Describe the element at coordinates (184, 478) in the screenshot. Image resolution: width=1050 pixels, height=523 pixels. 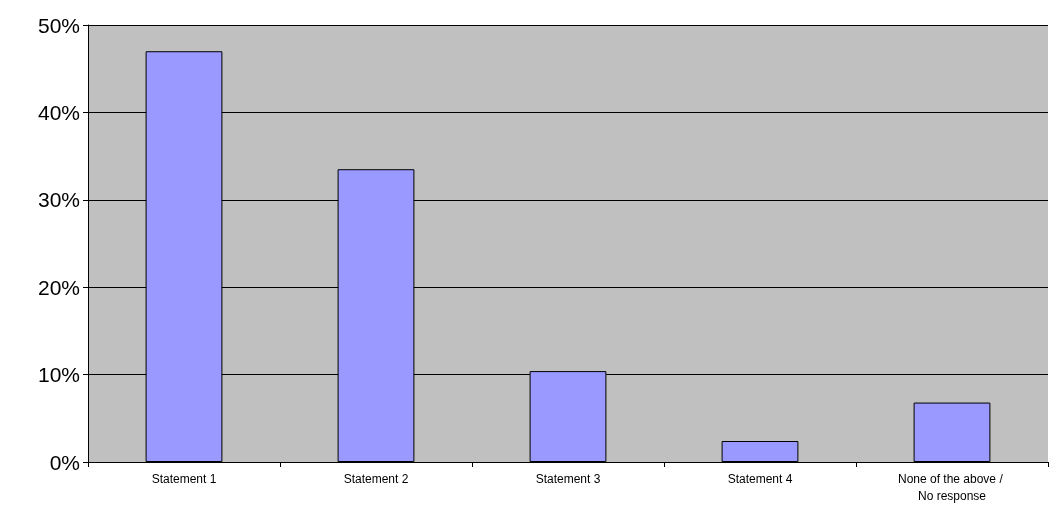
I see `x-tick-label: Statement 1` at that location.